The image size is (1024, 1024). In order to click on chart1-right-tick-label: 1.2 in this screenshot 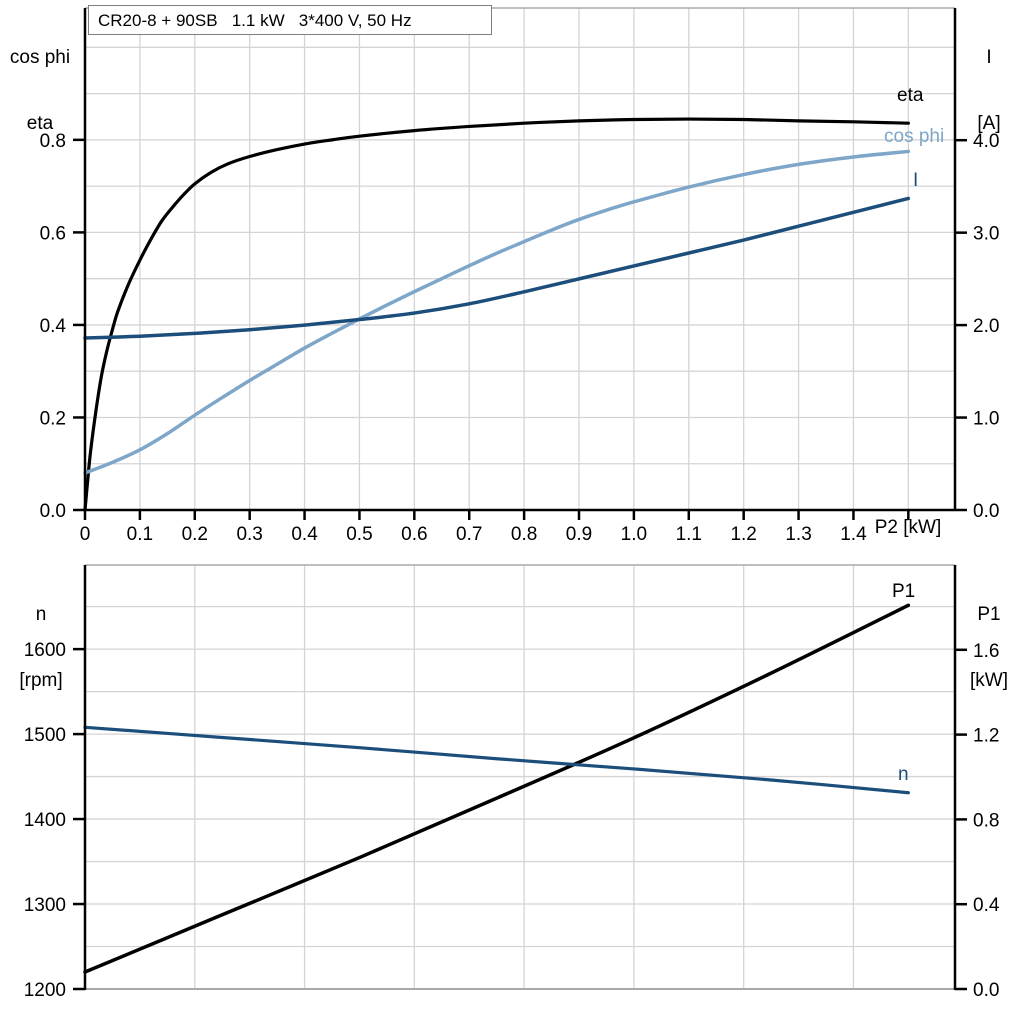, I will do `click(986, 736)`.